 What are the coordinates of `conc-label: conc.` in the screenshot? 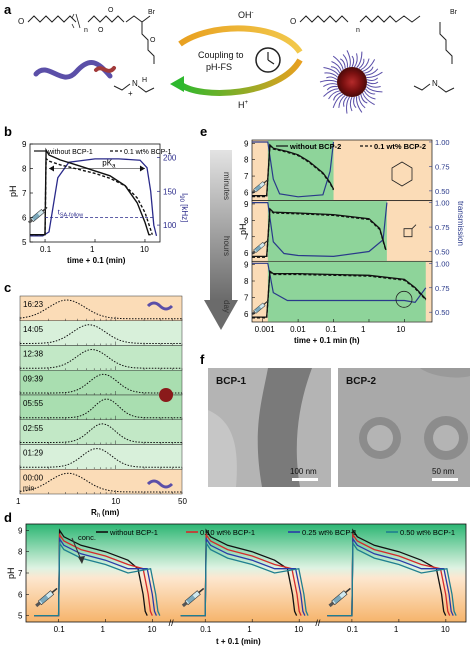 It's located at (87, 537).